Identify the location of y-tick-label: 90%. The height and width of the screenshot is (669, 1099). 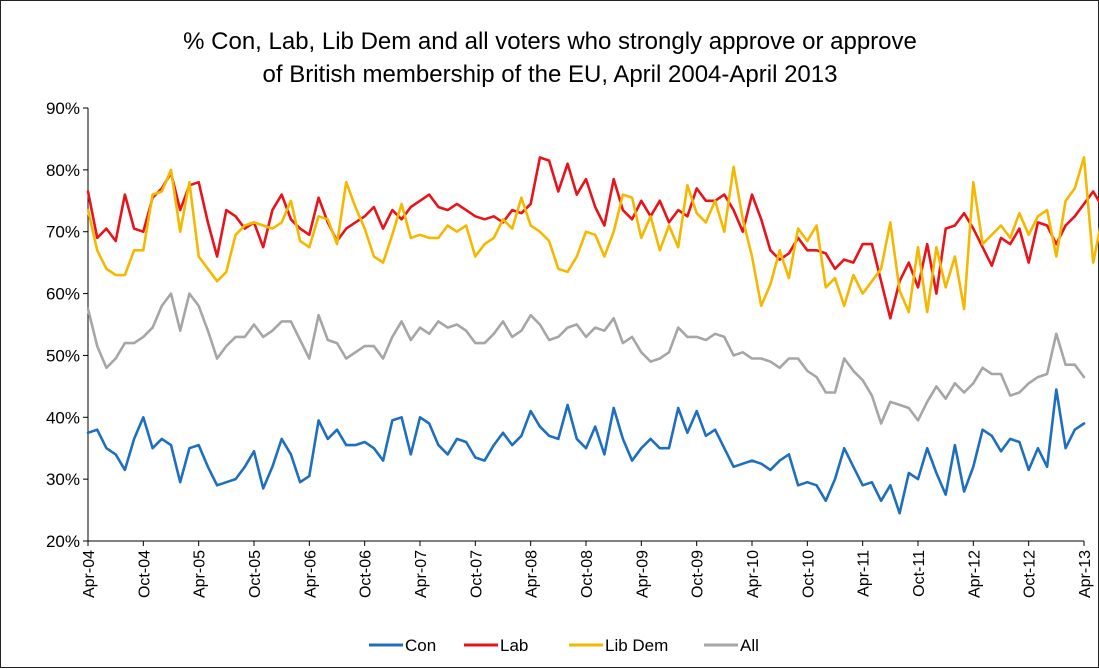
(63, 108).